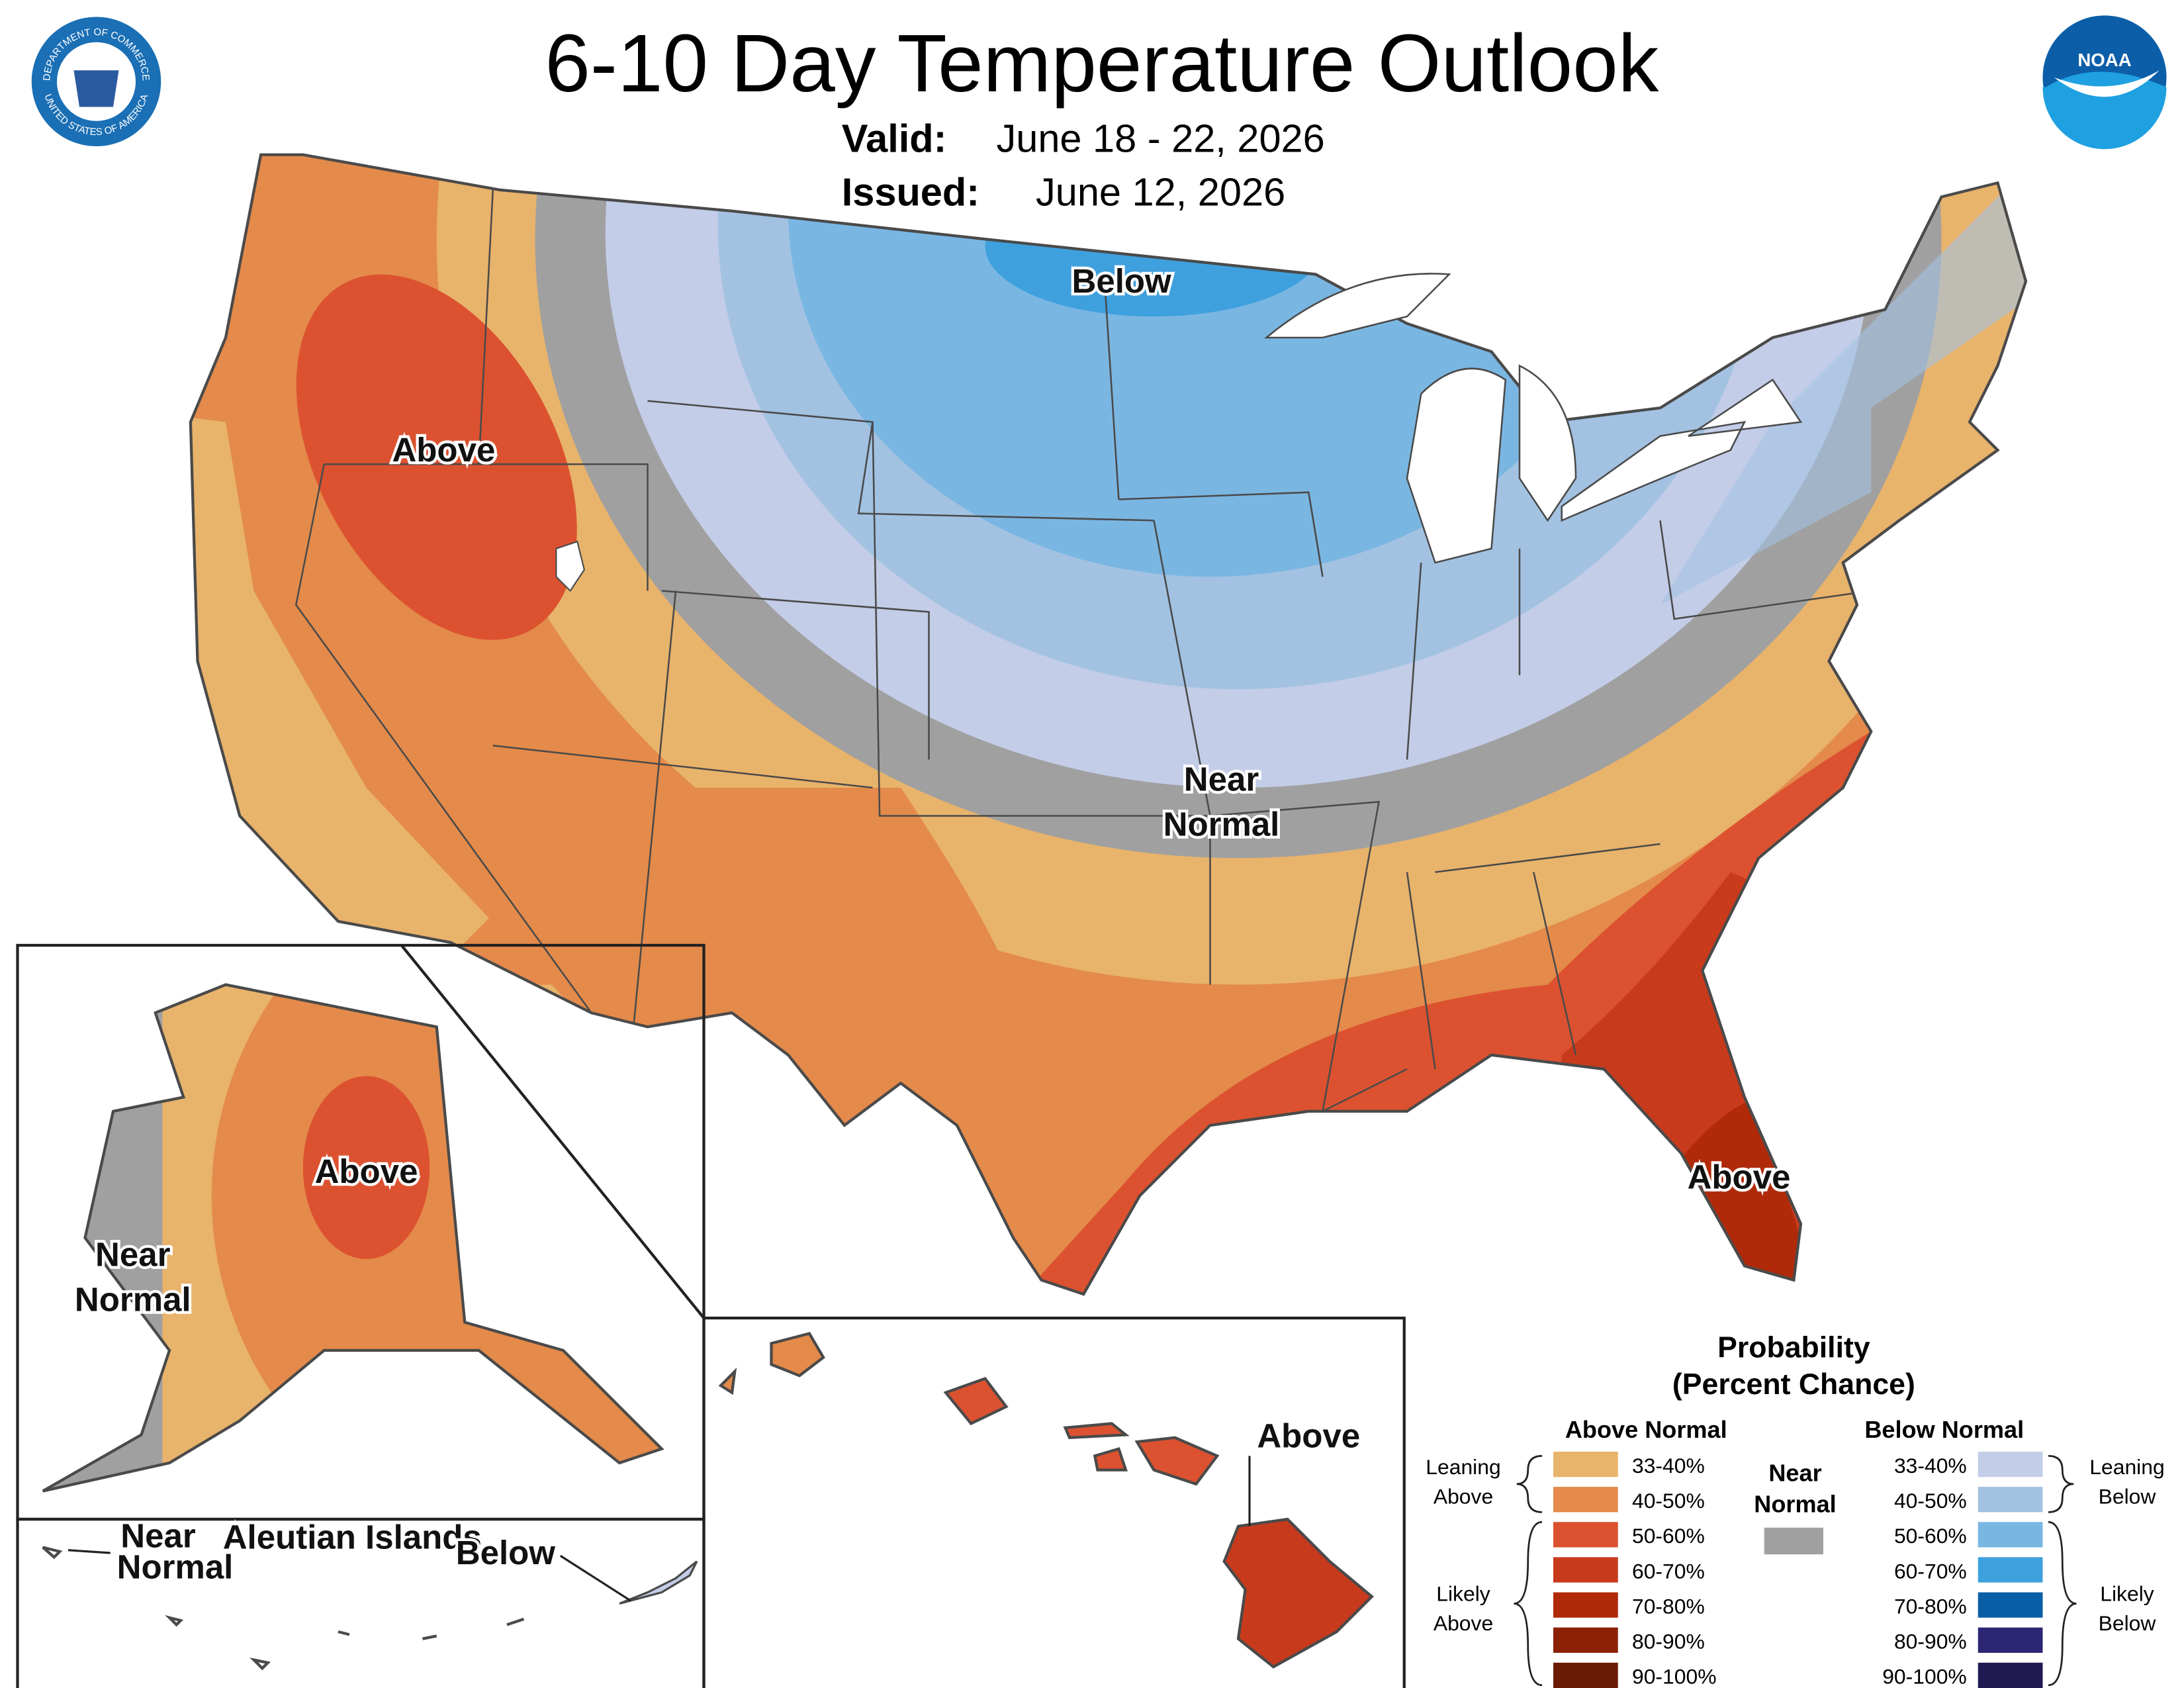  Describe the element at coordinates (552, 1131) in the screenshot. I see `inset-connector` at that location.